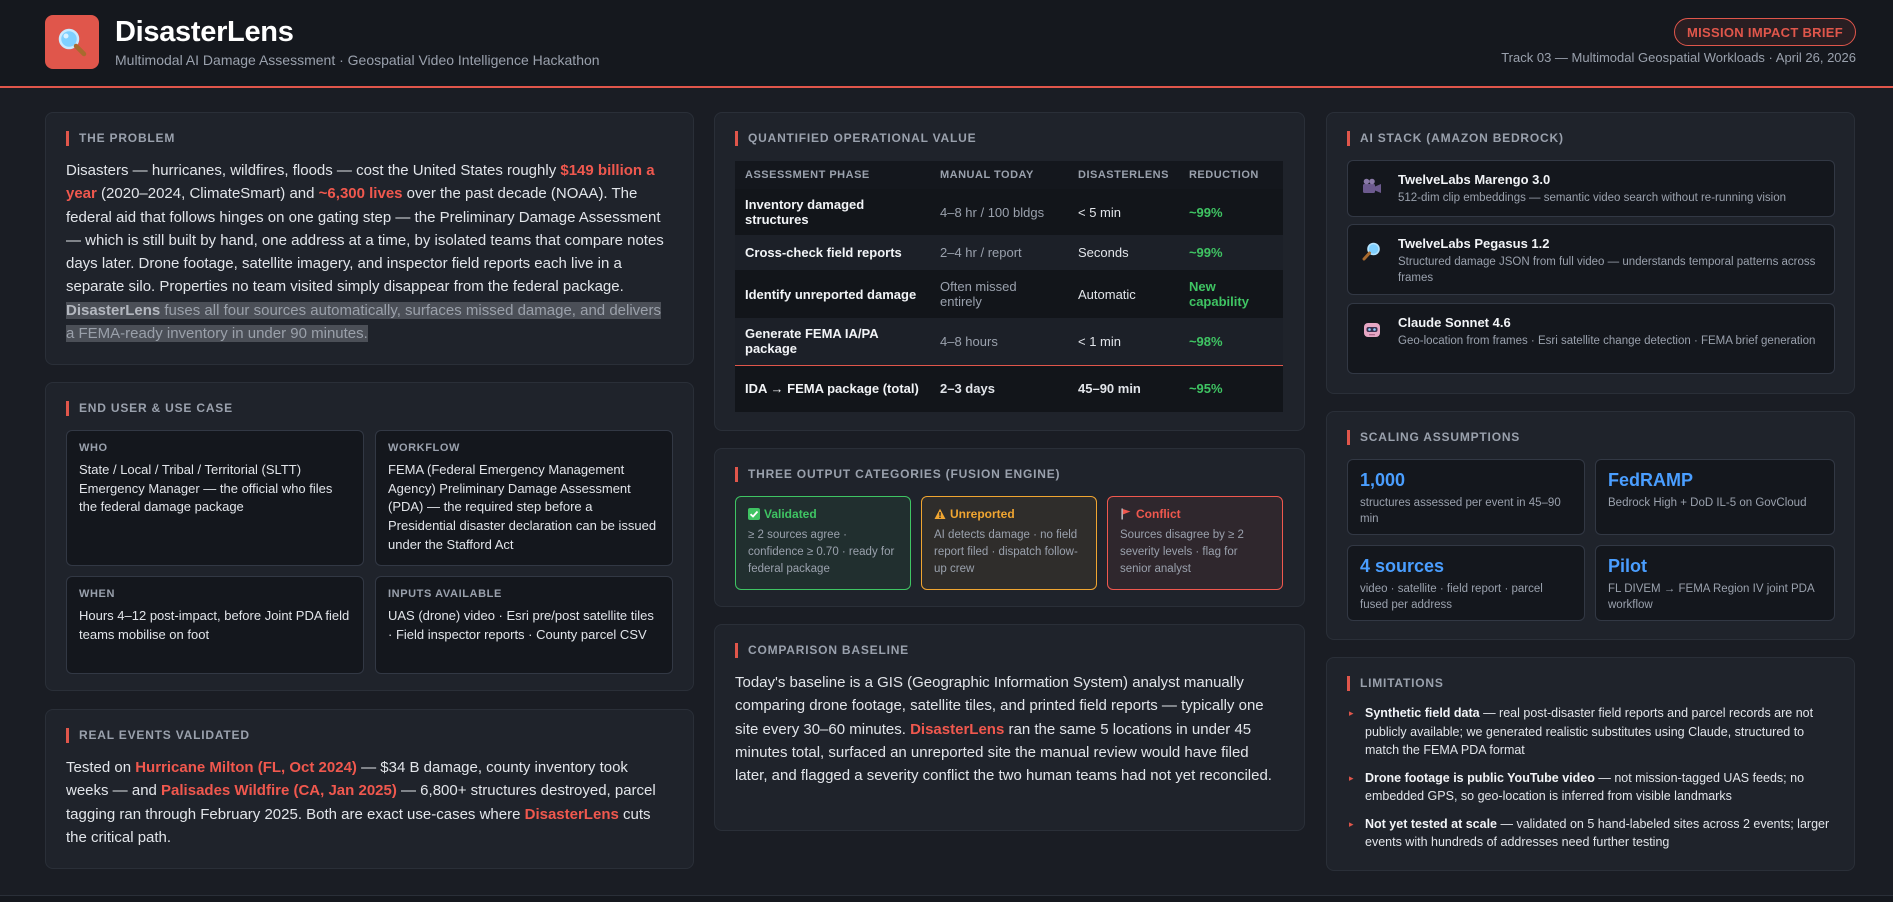 This screenshot has width=1893, height=902. I want to click on unreported-label: Unreported, so click(982, 514).